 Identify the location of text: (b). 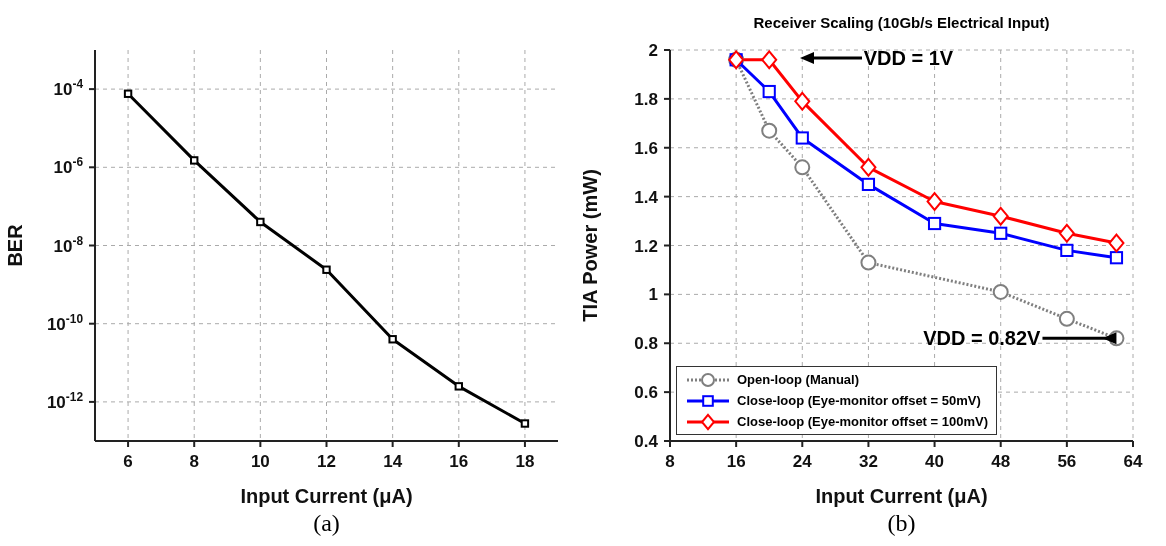
(901, 523).